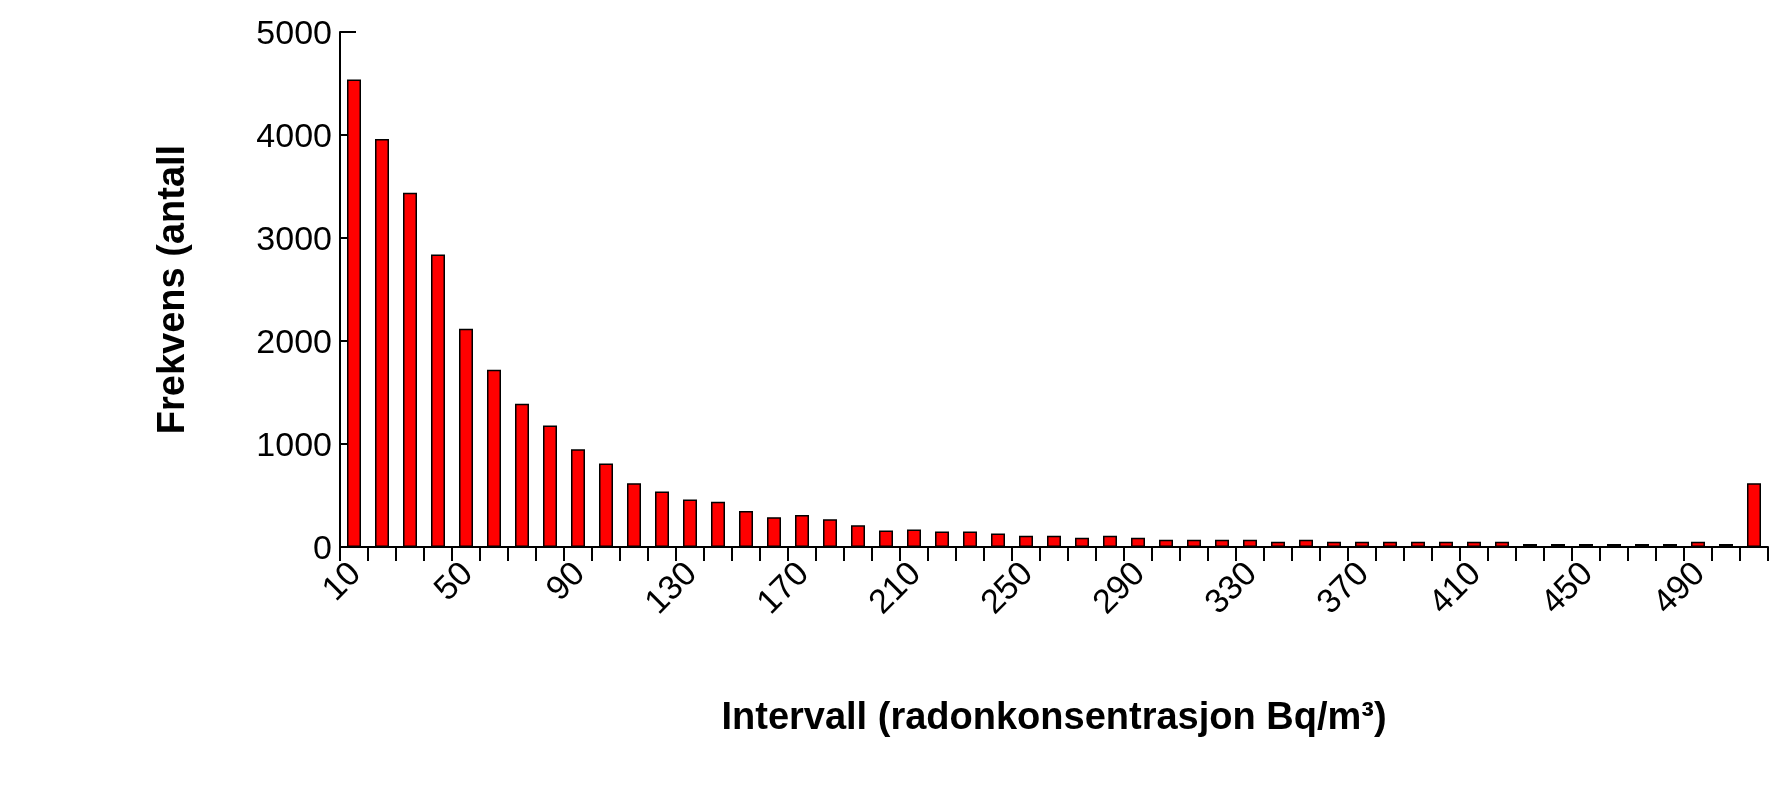 Image resolution: width=1788 pixels, height=787 pixels. What do you see at coordinates (1006, 587) in the screenshot?
I see `x-tick-label: 250` at bounding box center [1006, 587].